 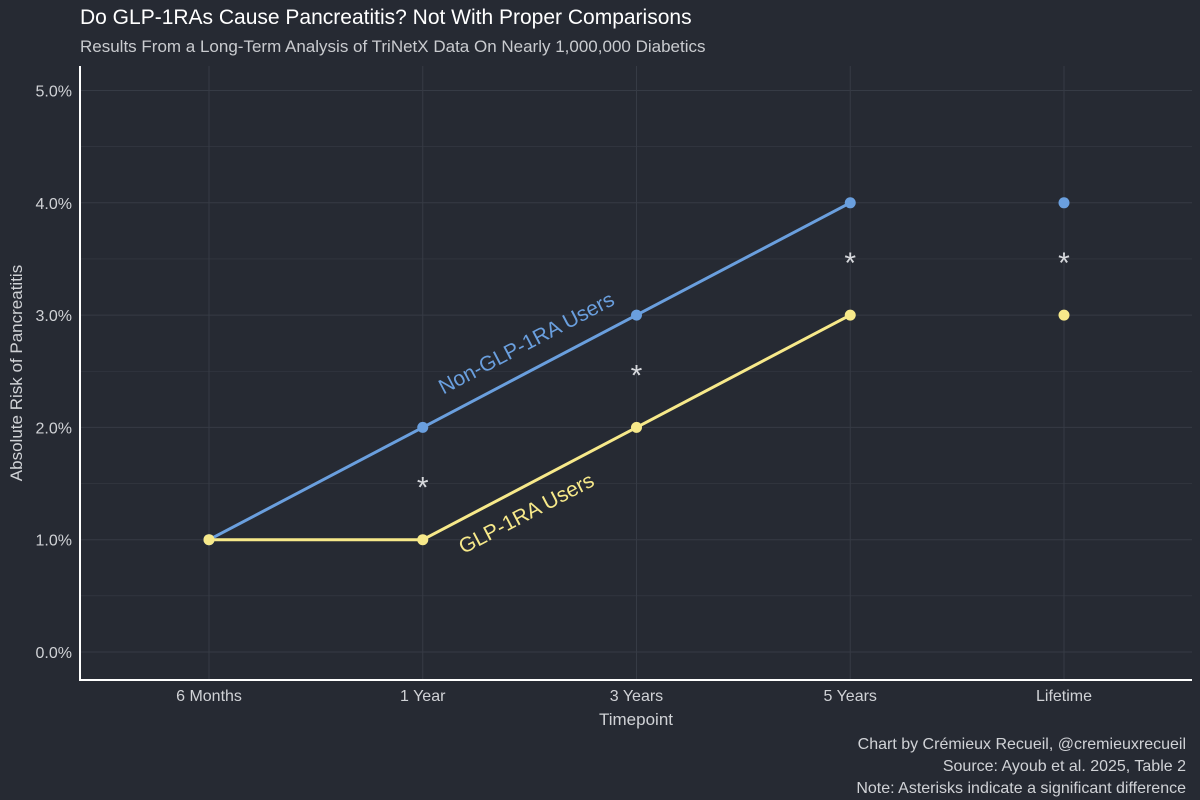 What do you see at coordinates (526, 343) in the screenshot?
I see `series-label-1: Non-GLP-1RA Users` at bounding box center [526, 343].